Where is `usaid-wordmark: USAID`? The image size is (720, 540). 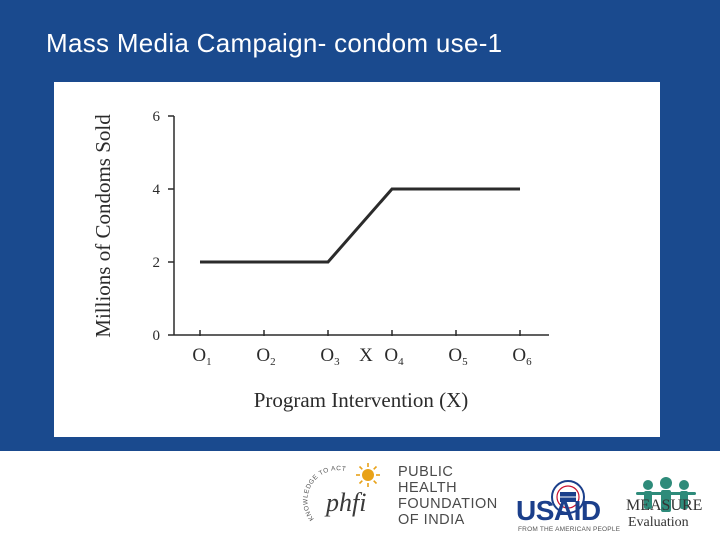
usaid-wordmark: USAID is located at coordinates (558, 510).